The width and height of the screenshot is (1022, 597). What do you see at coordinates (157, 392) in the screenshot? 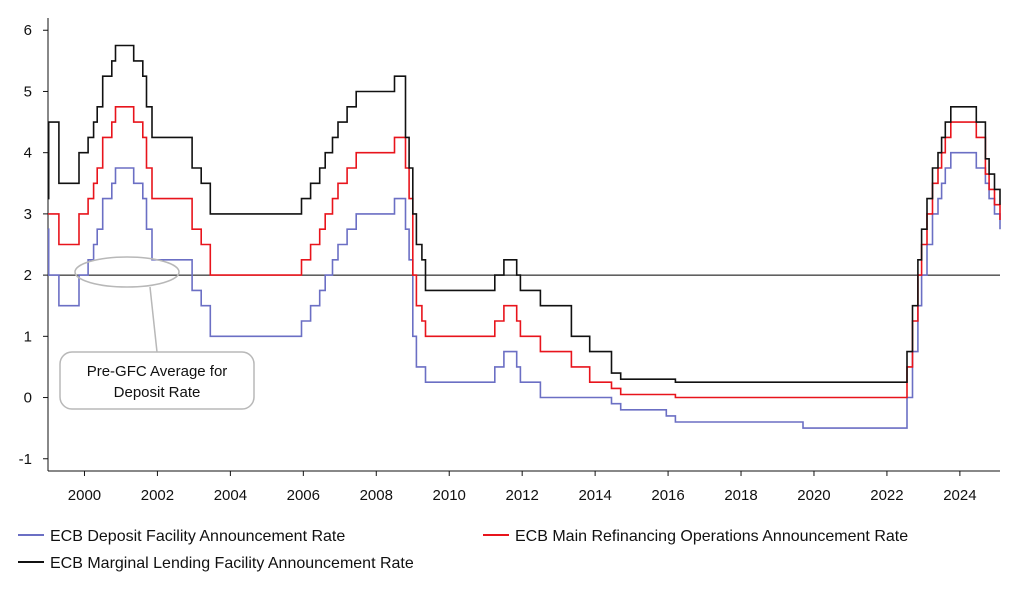
I see `annotation-line-2: Deposit Rate` at bounding box center [157, 392].